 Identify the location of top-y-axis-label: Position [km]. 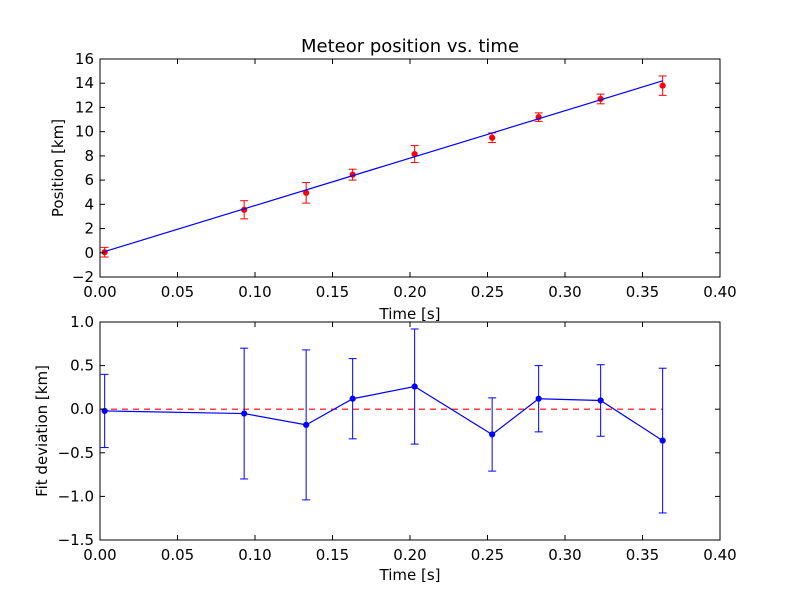
(58, 168).